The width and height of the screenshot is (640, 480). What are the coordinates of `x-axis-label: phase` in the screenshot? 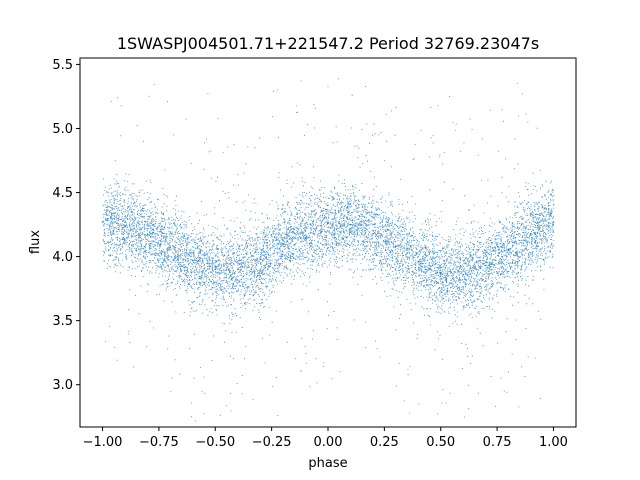 It's located at (327, 463).